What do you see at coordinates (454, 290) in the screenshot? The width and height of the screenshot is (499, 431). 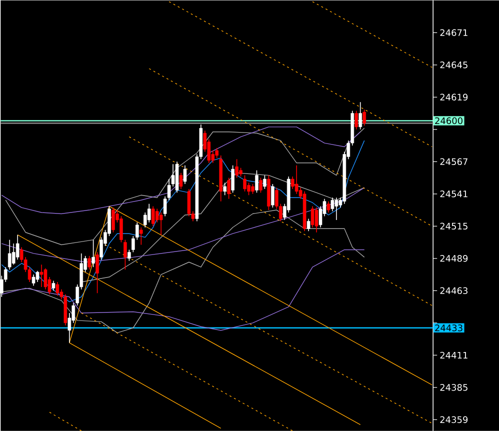 I see `y-tick-label: 24463` at bounding box center [454, 290].